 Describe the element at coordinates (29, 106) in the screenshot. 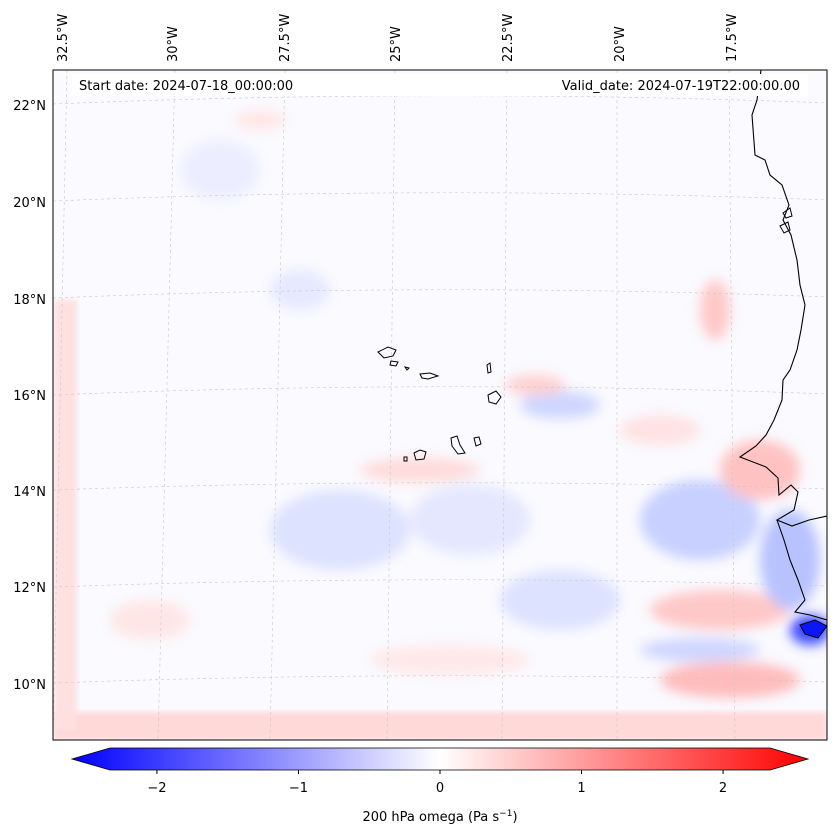

I see `lat-label: 22°N` at that location.